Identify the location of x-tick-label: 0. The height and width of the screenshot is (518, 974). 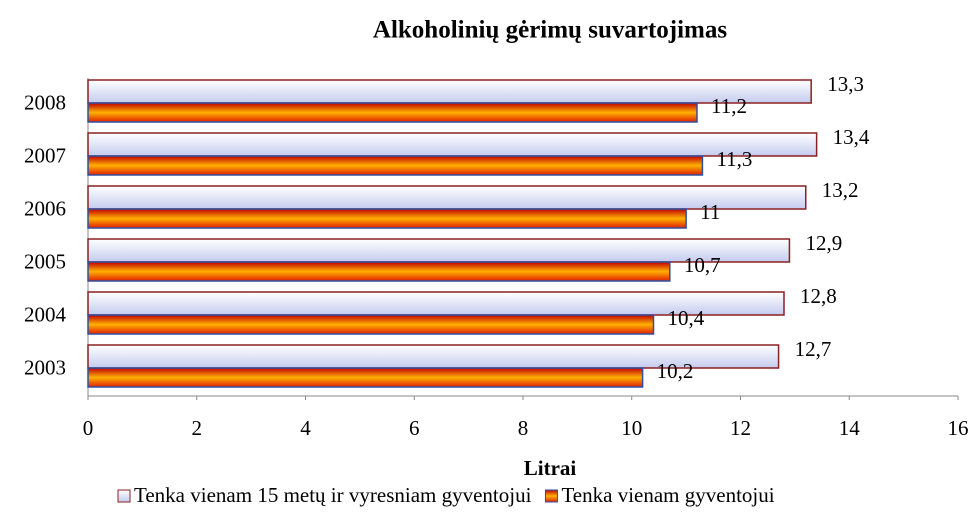
(88, 428).